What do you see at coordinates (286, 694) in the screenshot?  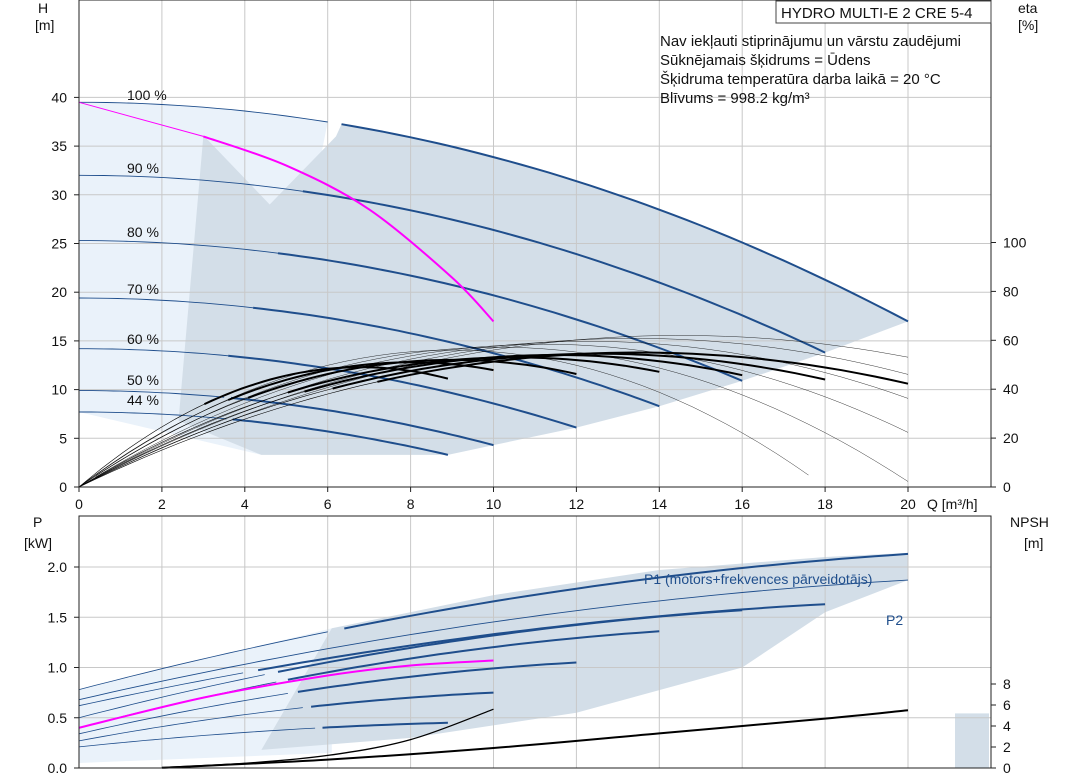 I see `highlight-power-curve` at bounding box center [286, 694].